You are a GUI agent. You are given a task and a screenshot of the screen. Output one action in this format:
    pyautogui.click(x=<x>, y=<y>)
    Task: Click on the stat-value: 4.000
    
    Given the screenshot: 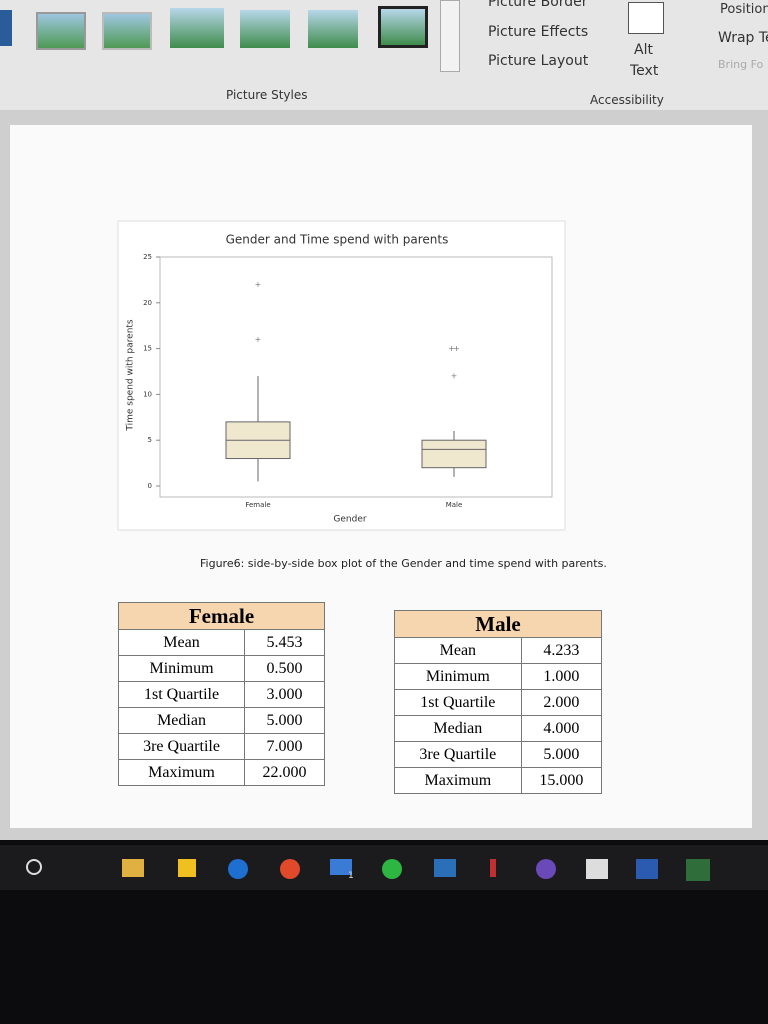 What is the action you would take?
    pyautogui.click(x=561, y=728)
    